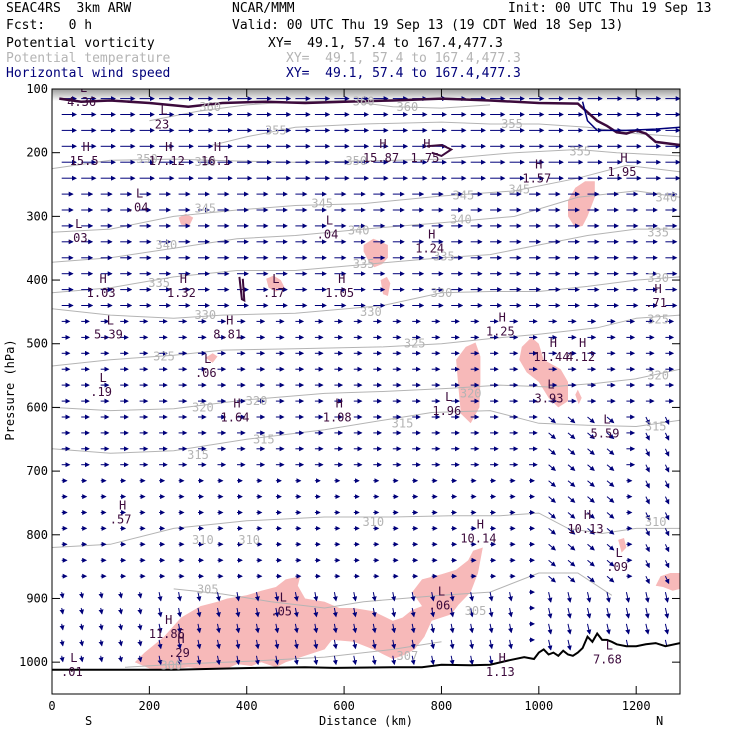 This screenshot has height=740, width=740. What do you see at coordinates (549, 398) in the screenshot?
I see `extremum-value: 3.93` at bounding box center [549, 398].